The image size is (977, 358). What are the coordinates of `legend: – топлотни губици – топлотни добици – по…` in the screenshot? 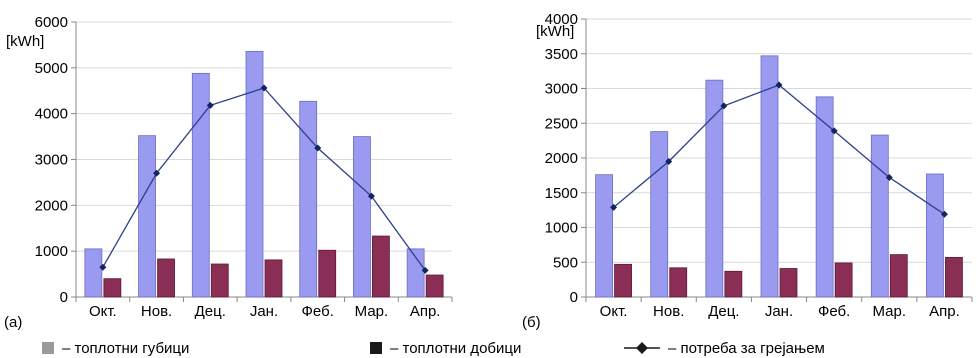 It's located at (433, 348).